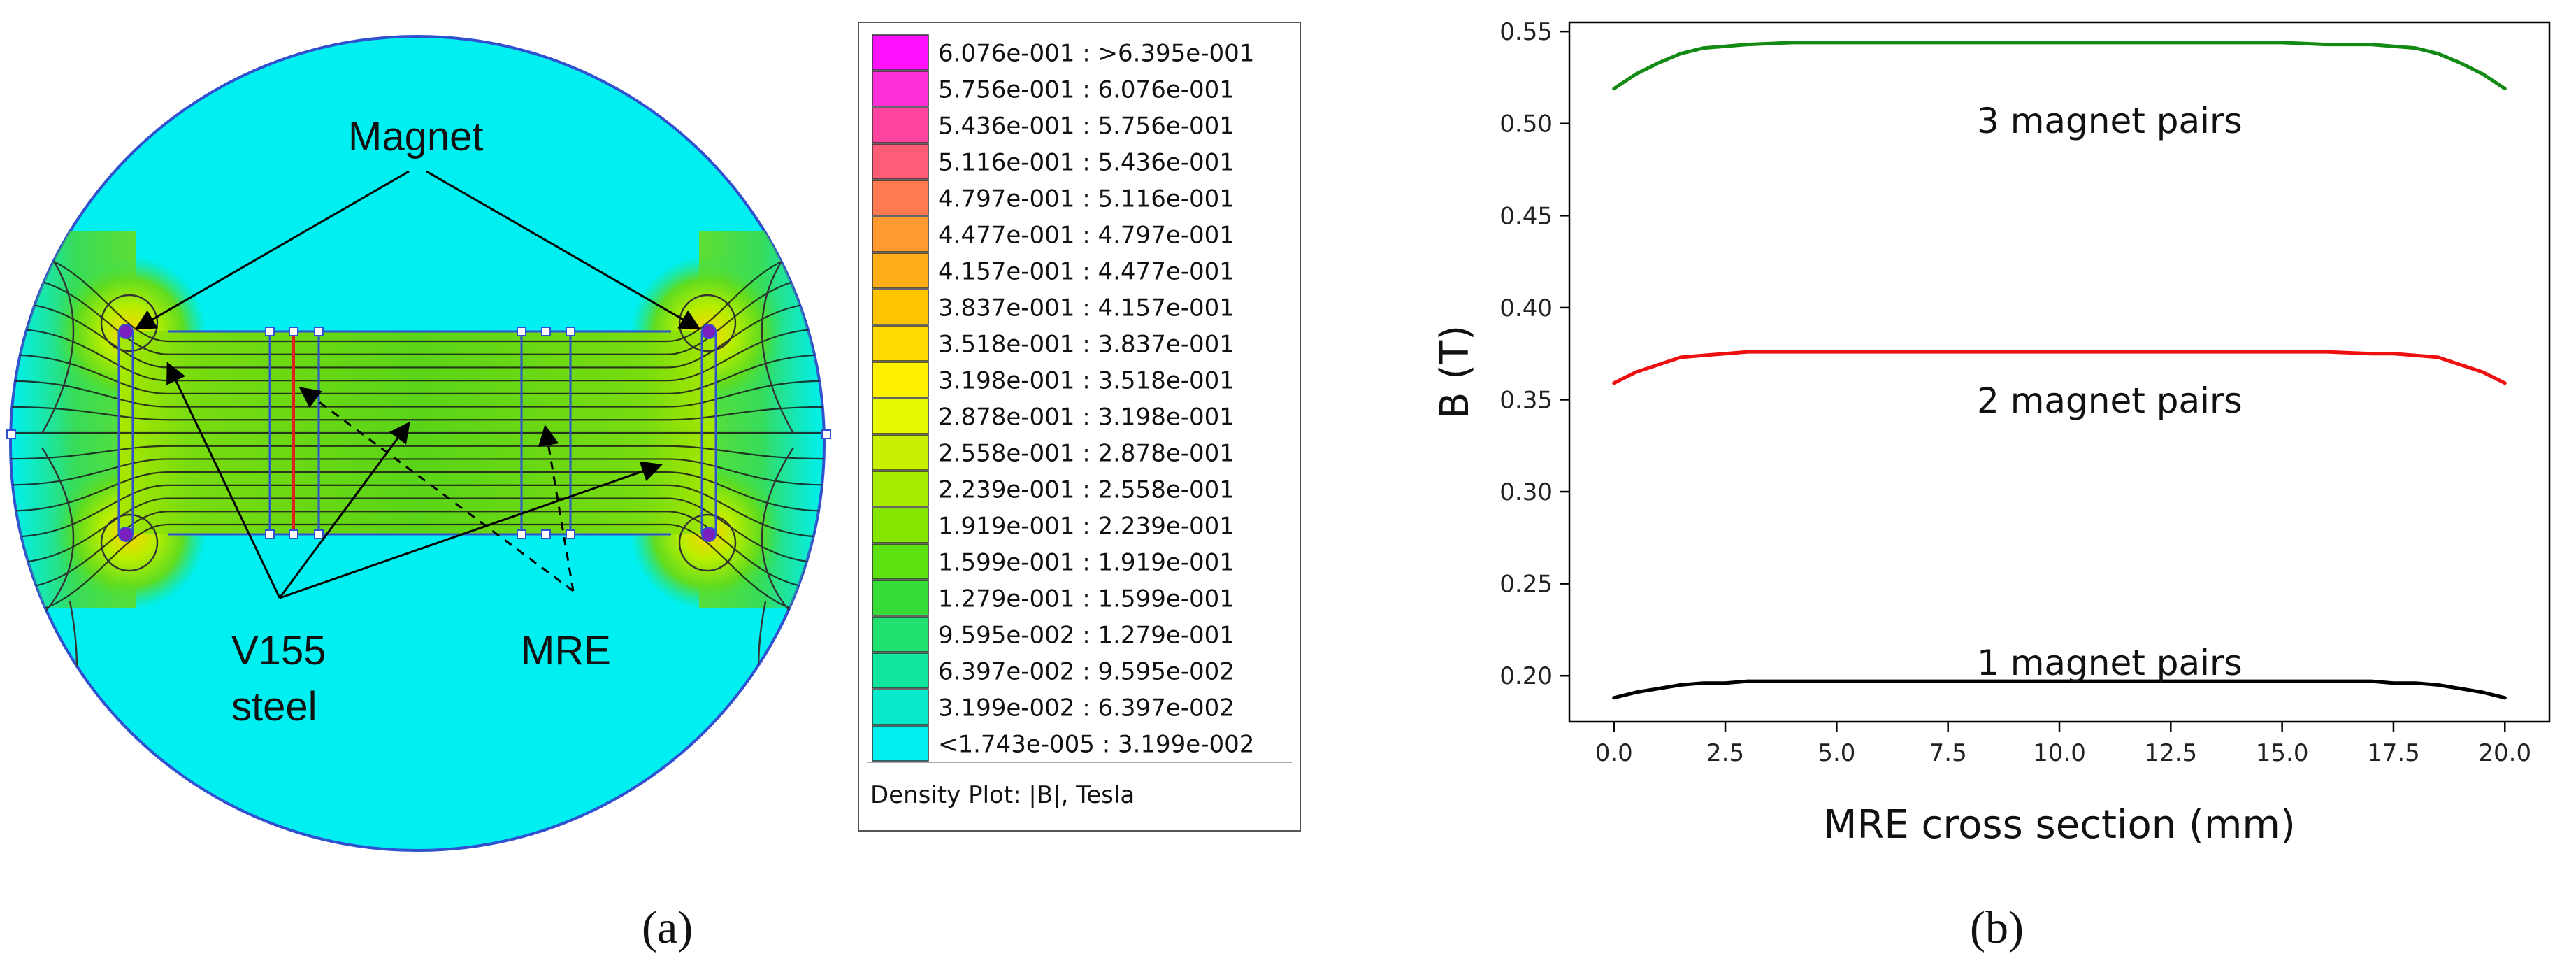  Describe the element at coordinates (1086, 526) in the screenshot. I see `legend-entry-label: 1.919e-001 : 2.239e-001` at that location.